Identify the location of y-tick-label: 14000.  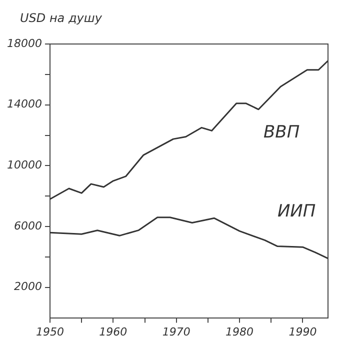
(24, 104).